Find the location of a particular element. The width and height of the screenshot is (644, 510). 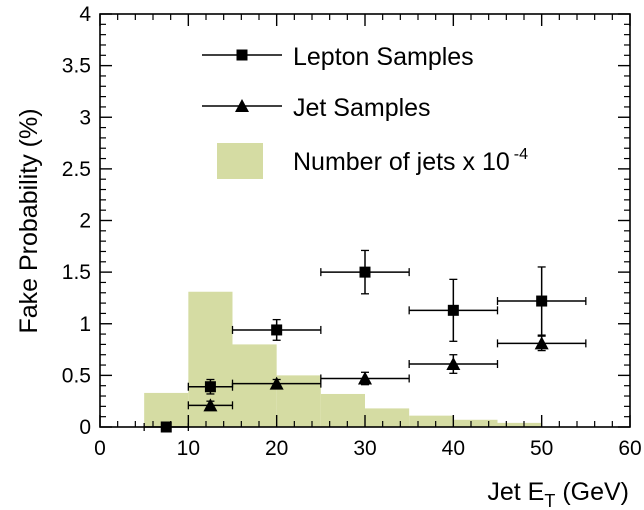

y-tick-label: 2.5 is located at coordinates (76, 169).